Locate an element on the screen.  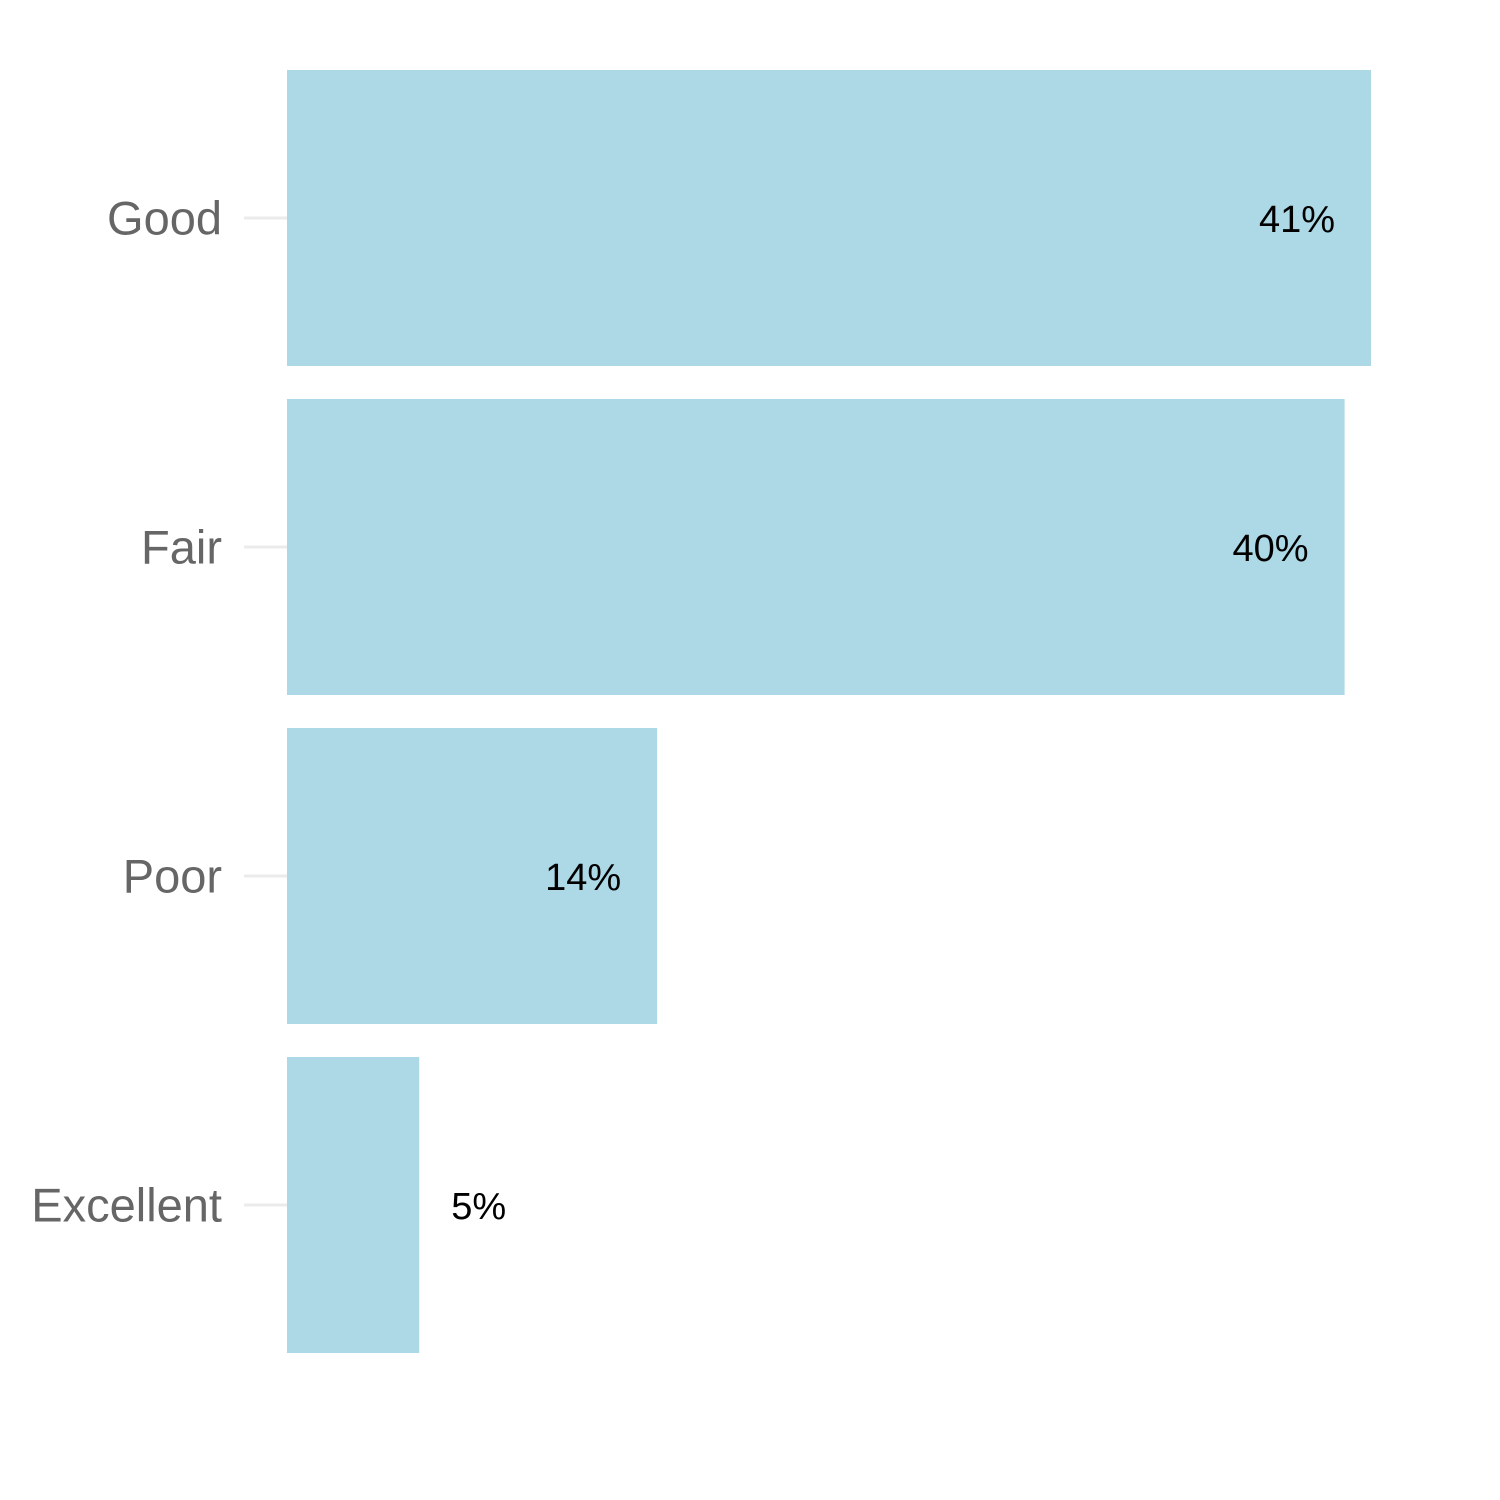
y-tick-label-excellent: Excellent is located at coordinates (126, 1205).